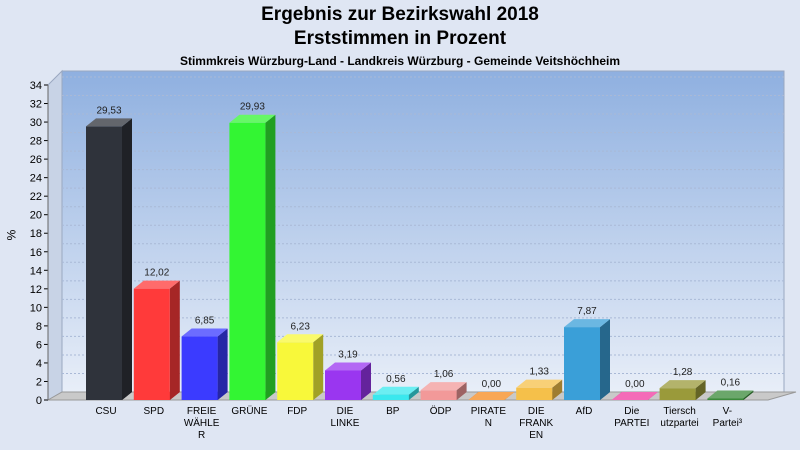 The image size is (800, 450). Describe the element at coordinates (39, 401) in the screenshot. I see `y-tick-label: 0` at that location.